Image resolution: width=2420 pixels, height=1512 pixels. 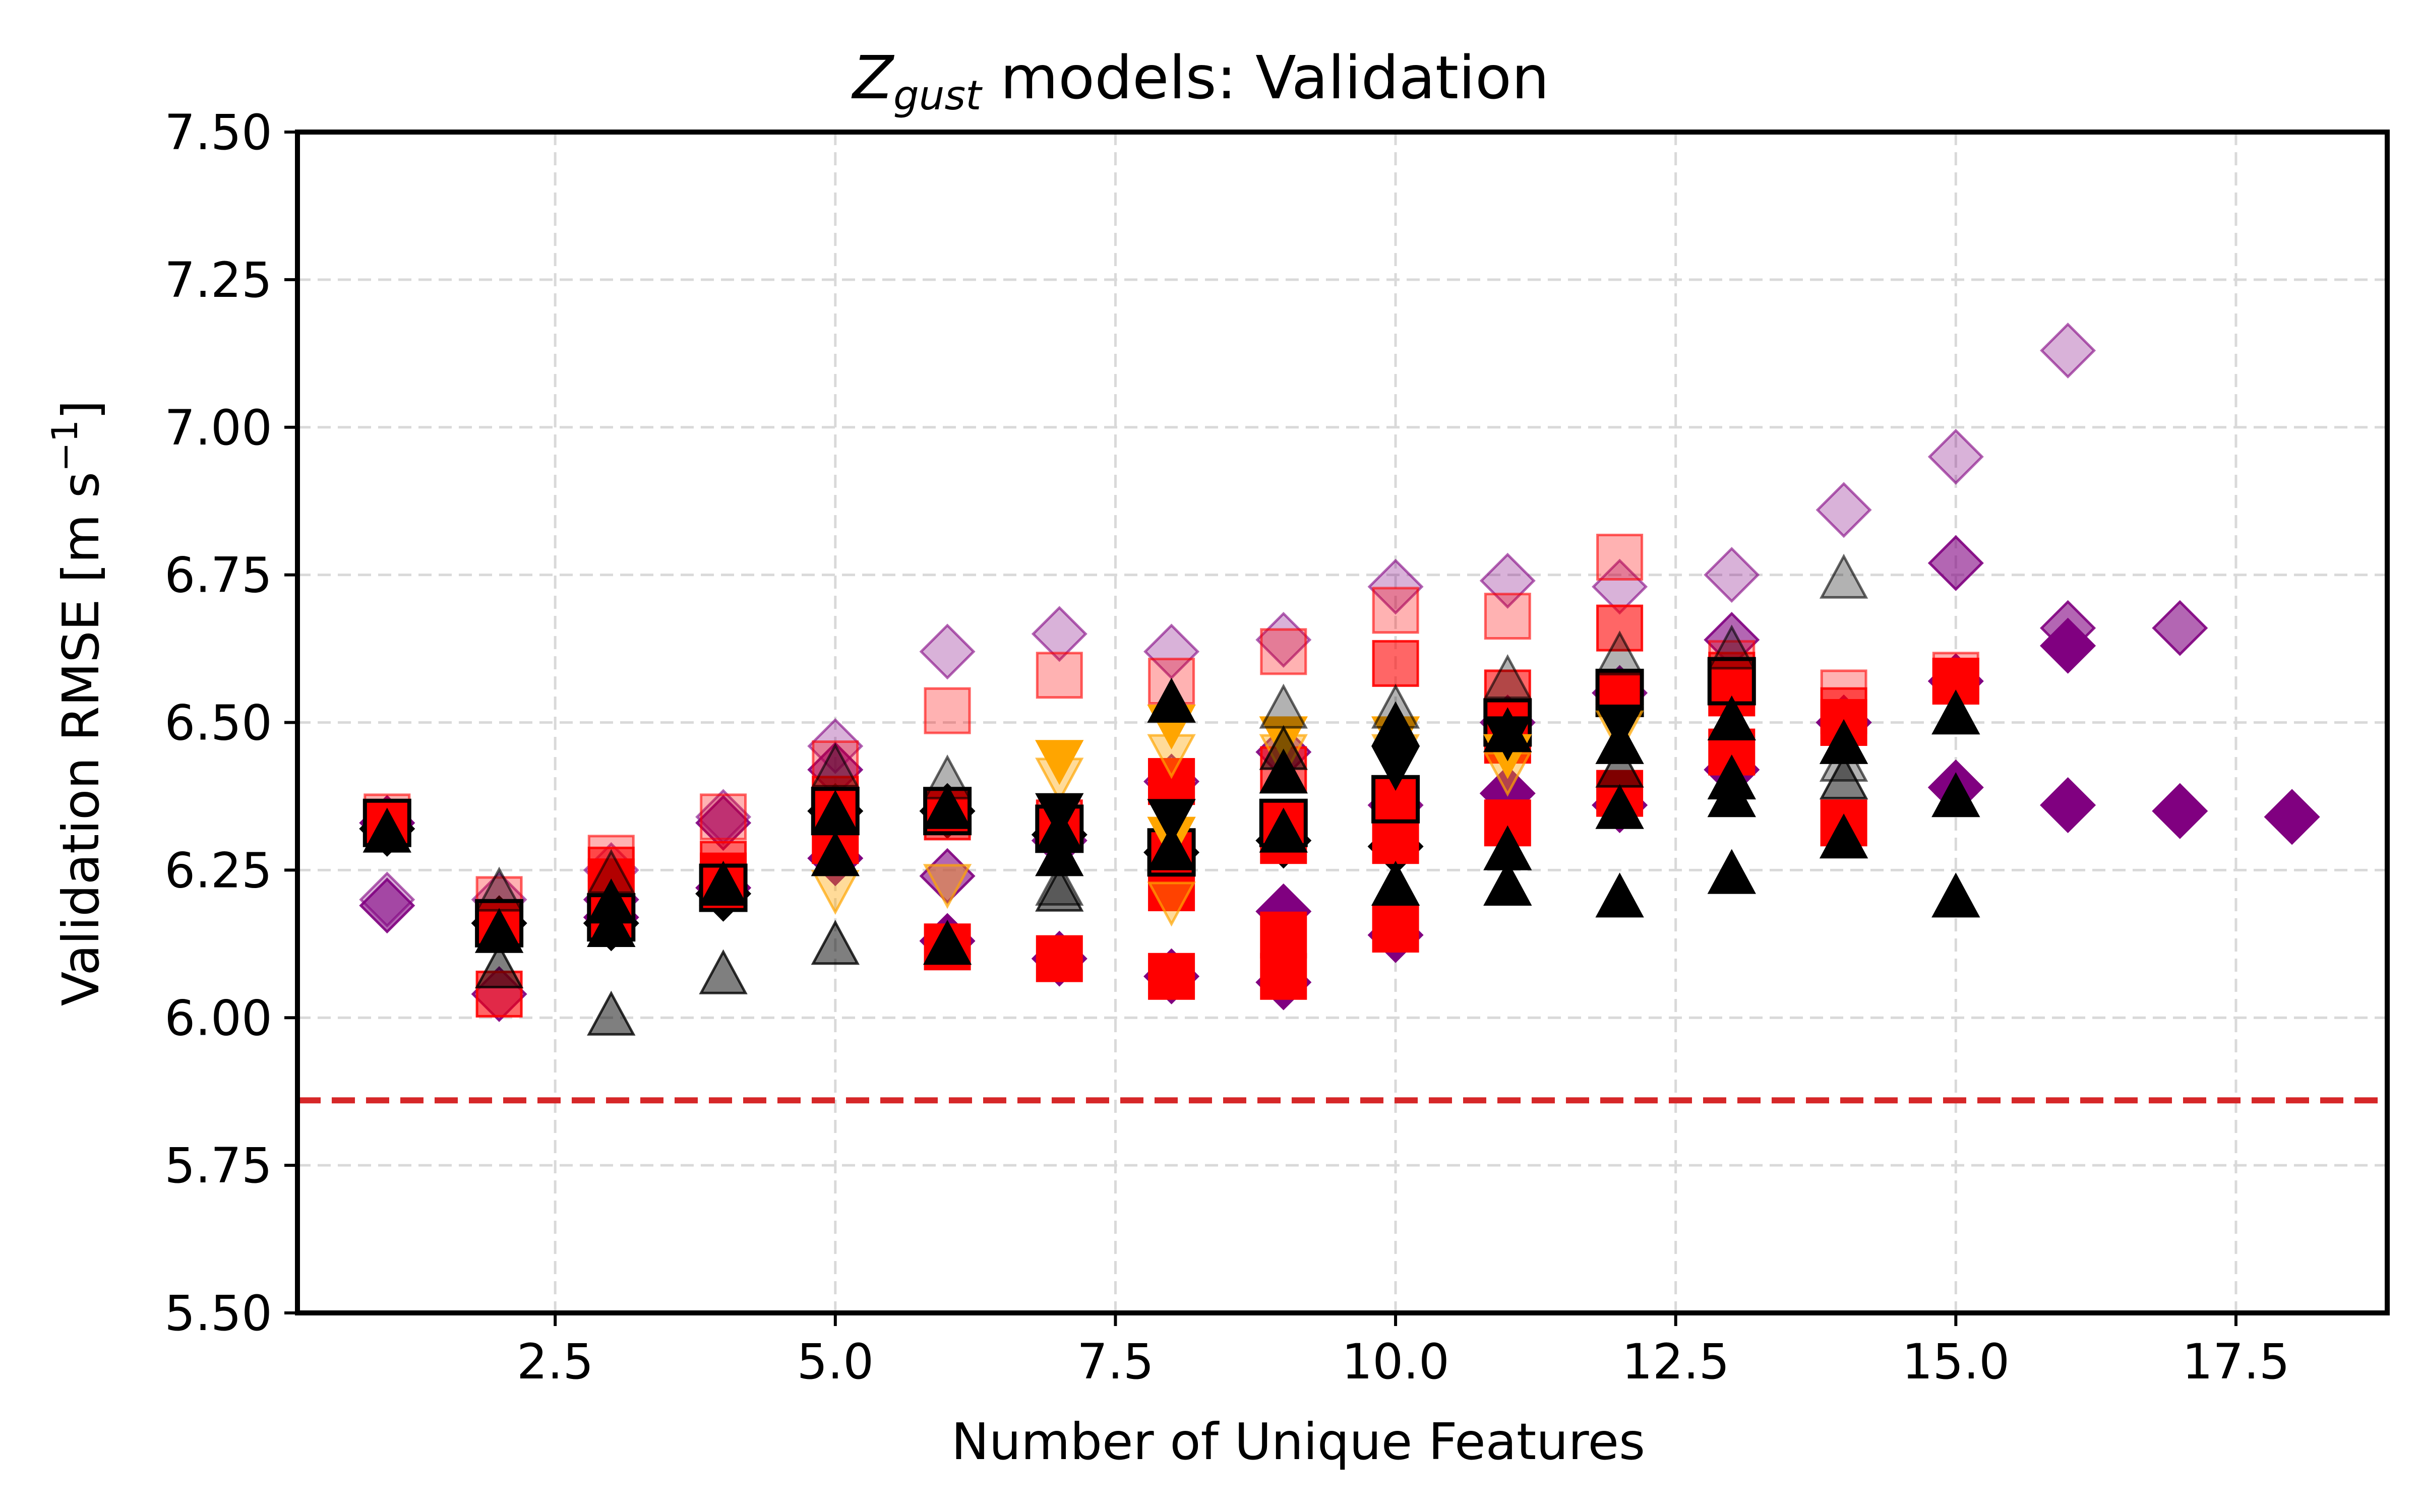 I want to click on chart-title: Zgust models: Validation, so click(x=1200, y=81).